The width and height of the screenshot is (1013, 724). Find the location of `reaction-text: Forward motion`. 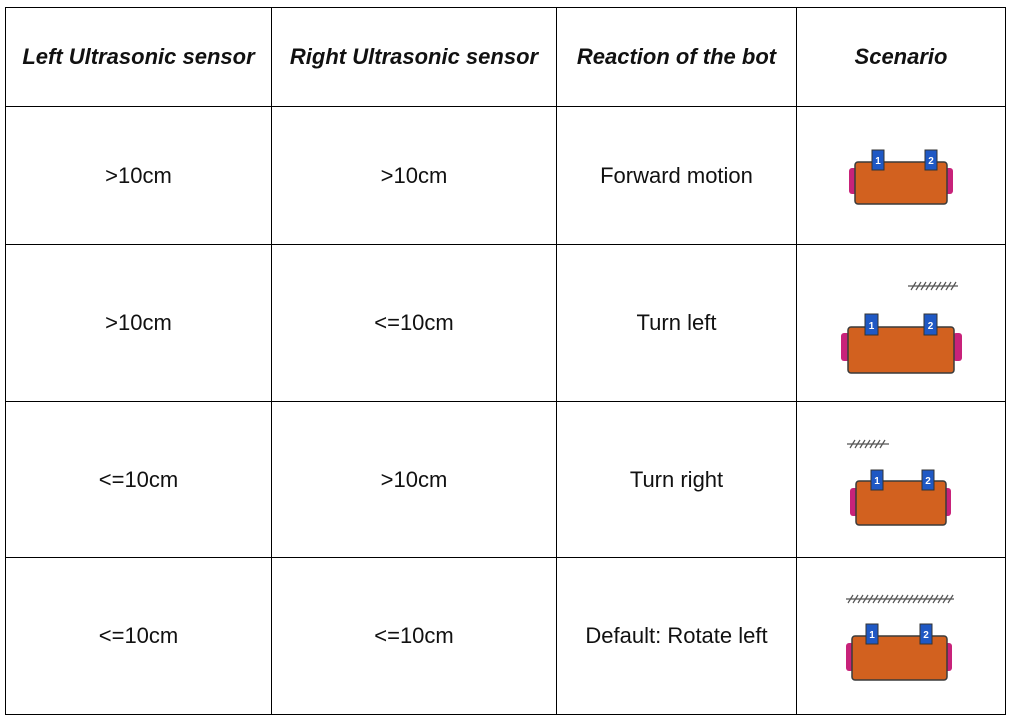

reaction-text: Forward motion is located at coordinates (676, 175).